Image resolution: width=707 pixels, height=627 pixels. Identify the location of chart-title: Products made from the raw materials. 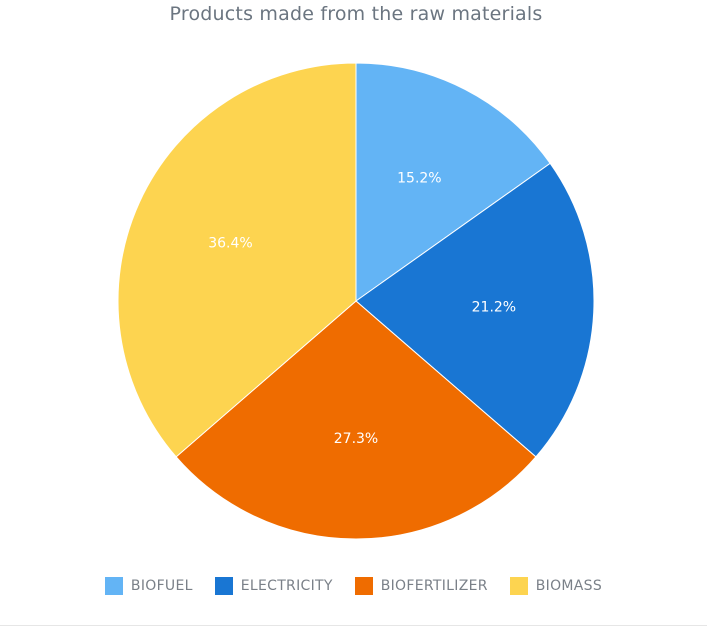
(356, 14).